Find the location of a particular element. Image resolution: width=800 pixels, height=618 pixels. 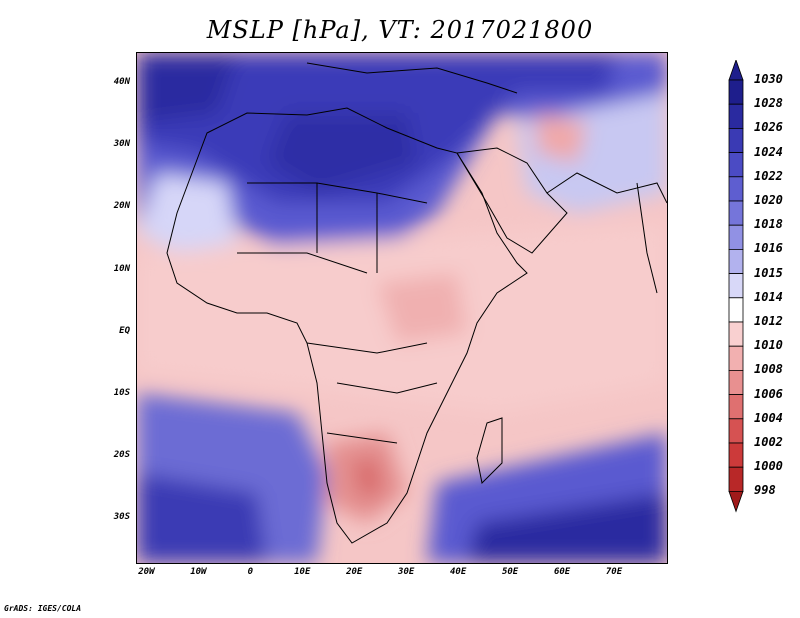

colorbar-max-arrow is located at coordinates (736, 69).